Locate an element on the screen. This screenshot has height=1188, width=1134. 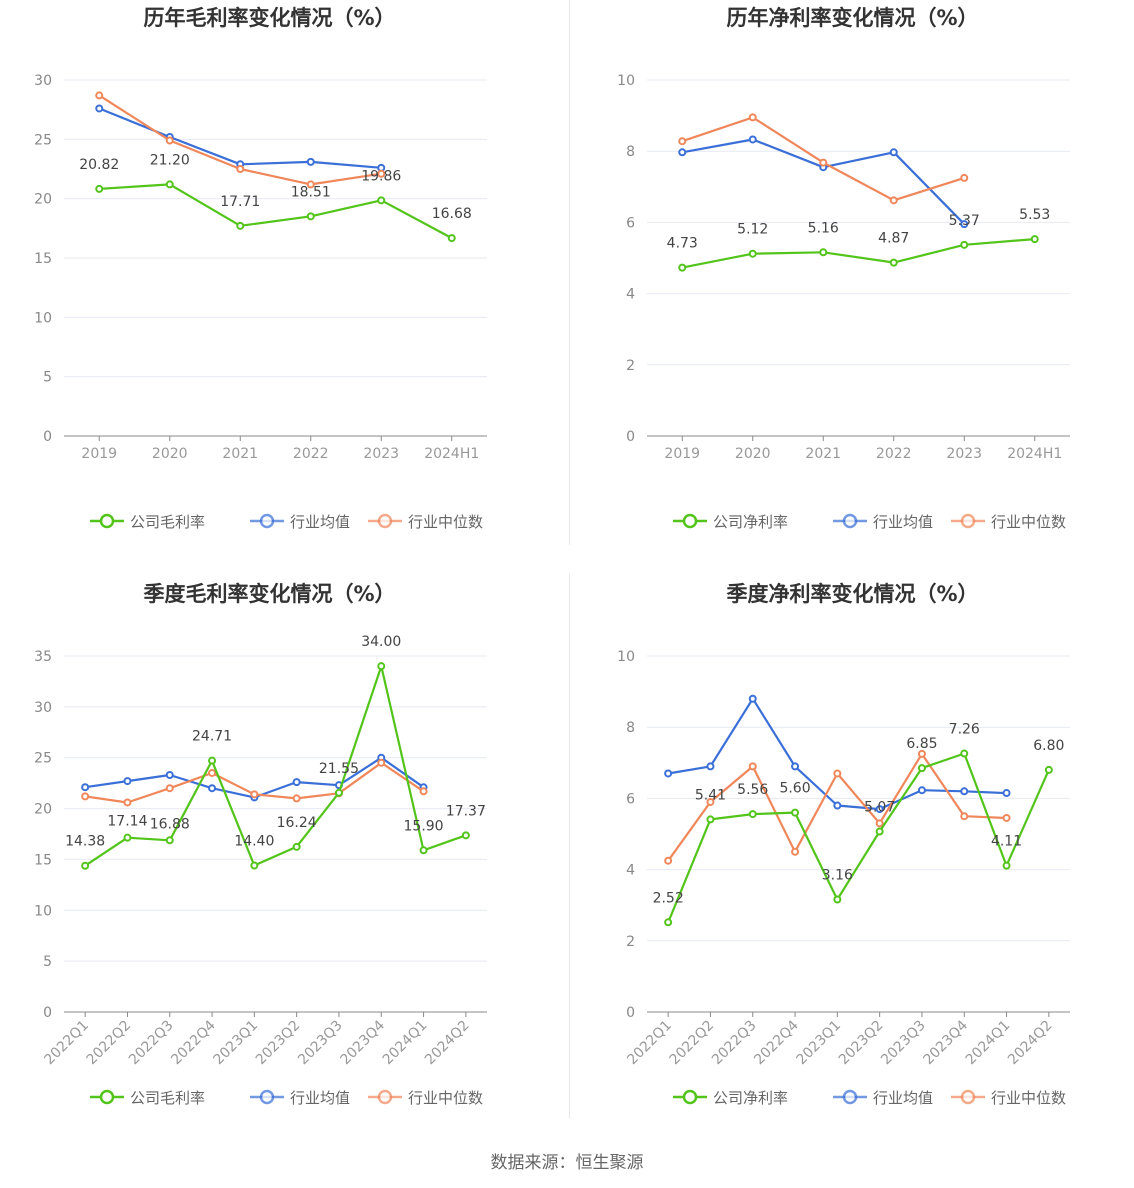
y-tick-label: 20 is located at coordinates (43, 200).